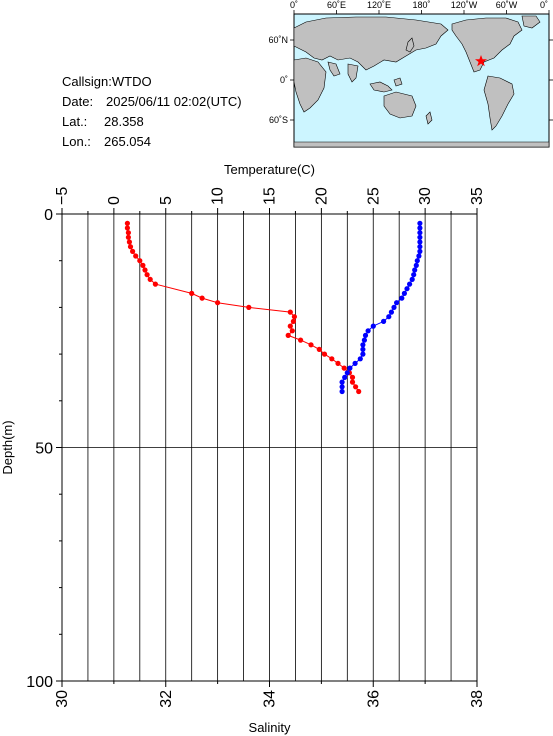 The width and height of the screenshot is (553, 736). I want to click on top-axis-tick-label: 20, so click(321, 196).